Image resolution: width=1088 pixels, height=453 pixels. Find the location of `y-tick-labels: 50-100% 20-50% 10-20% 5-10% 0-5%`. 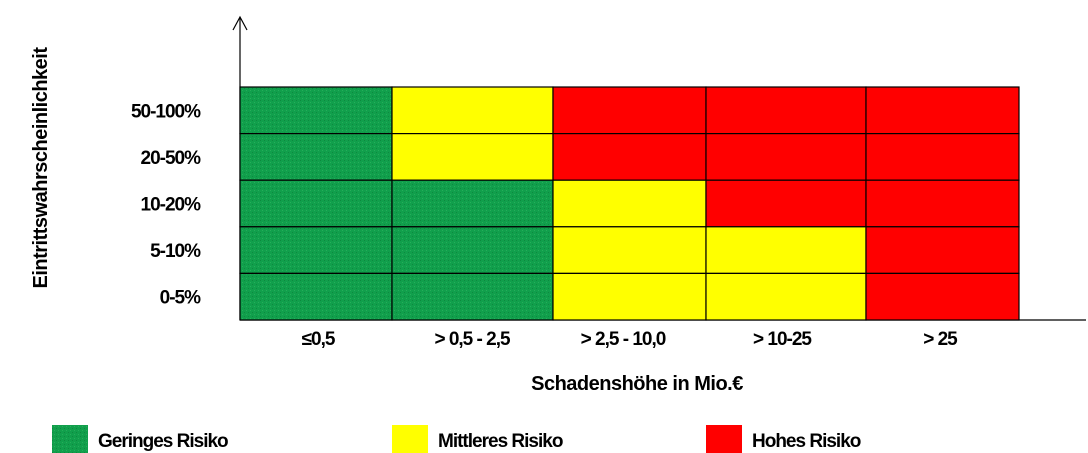

y-tick-labels: 50-100% 20-50% 10-20% 5-10% 0-5% is located at coordinates (166, 205).